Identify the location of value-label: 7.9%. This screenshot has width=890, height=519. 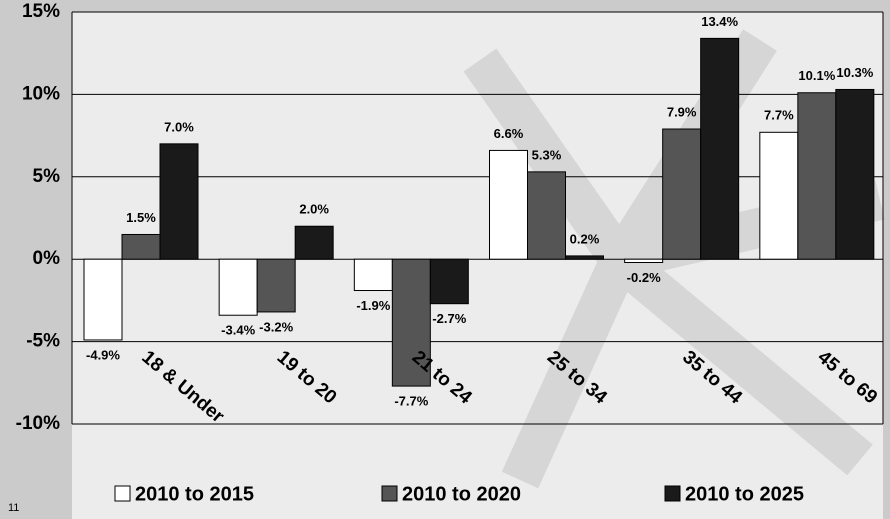
(682, 111).